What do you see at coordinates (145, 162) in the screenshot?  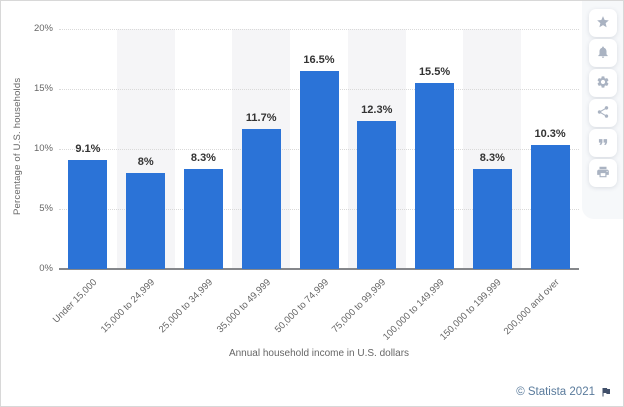 I see `bar-value-label: 8%` at bounding box center [145, 162].